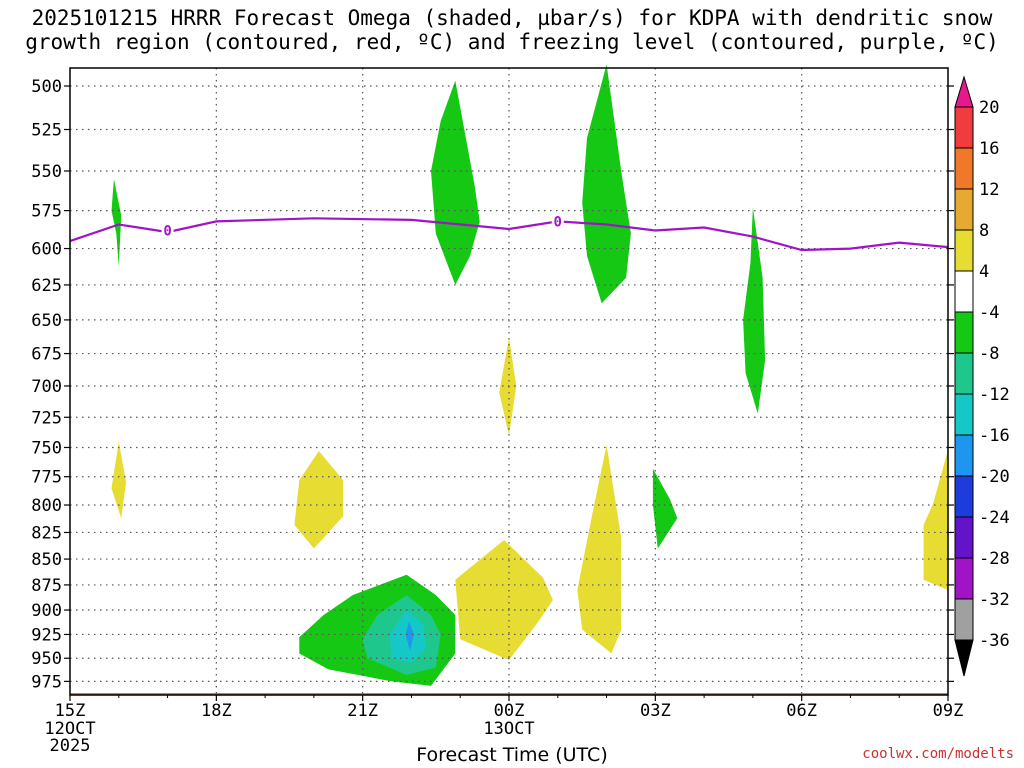  Describe the element at coordinates (46, 286) in the screenshot. I see `y-tick-label-625: 625` at that location.